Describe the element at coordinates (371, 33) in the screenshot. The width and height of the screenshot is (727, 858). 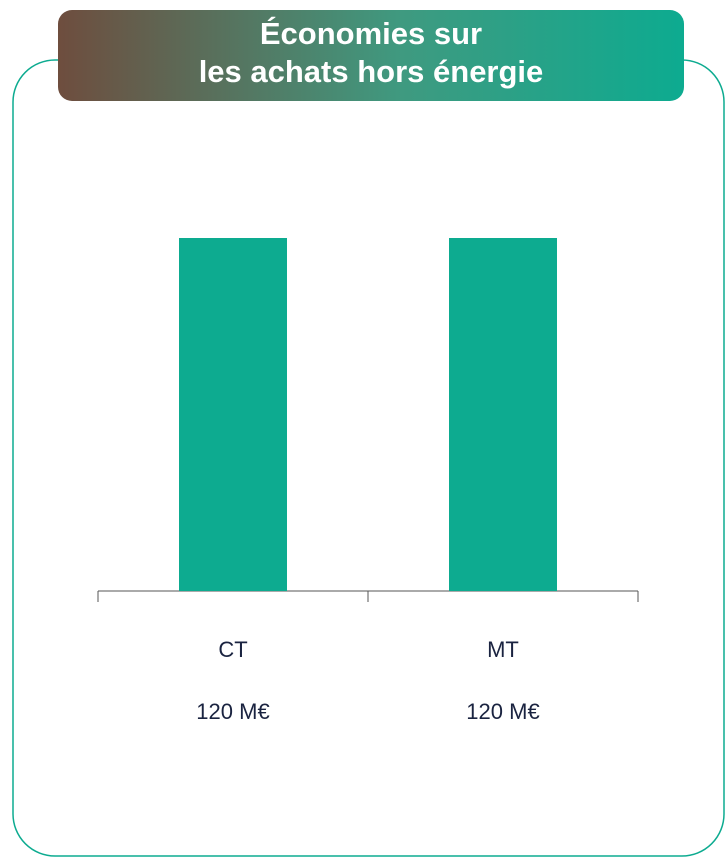
I see `chart-title: Économies sur` at that location.